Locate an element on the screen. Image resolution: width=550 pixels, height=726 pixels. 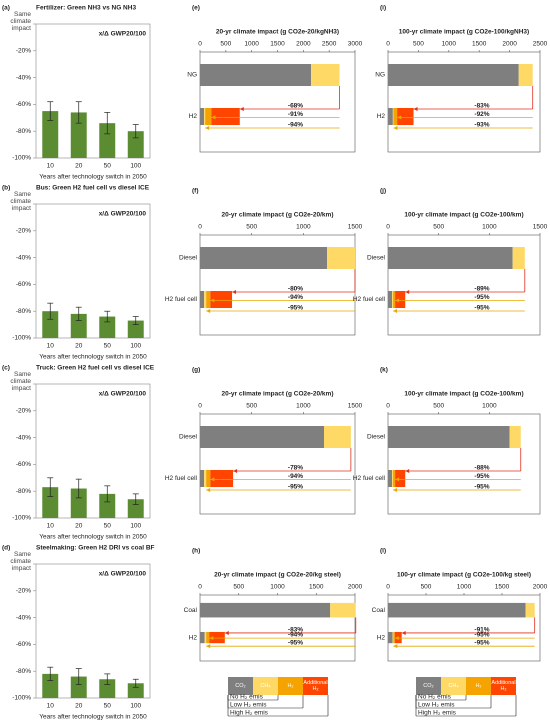
reduction-label: -89% is located at coordinates (481, 289).